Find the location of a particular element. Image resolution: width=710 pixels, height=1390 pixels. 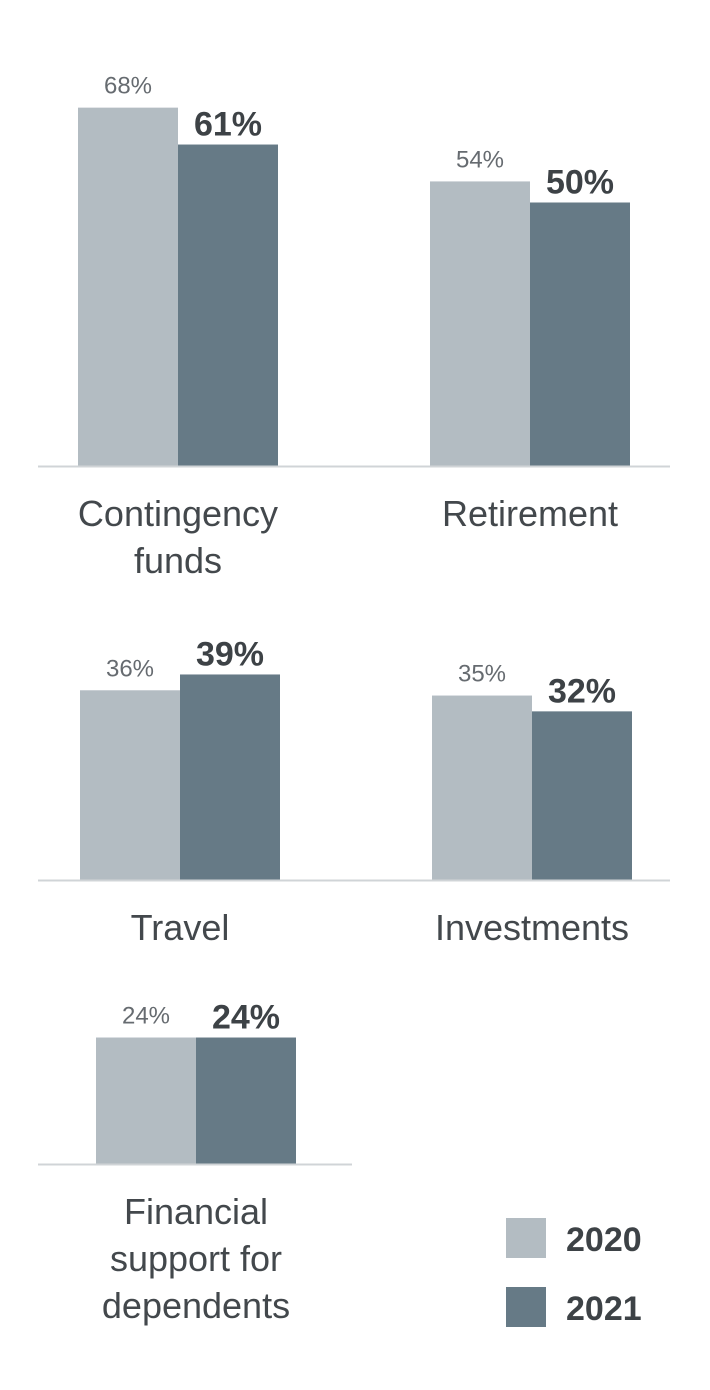

category-label: support for is located at coordinates (196, 1258).